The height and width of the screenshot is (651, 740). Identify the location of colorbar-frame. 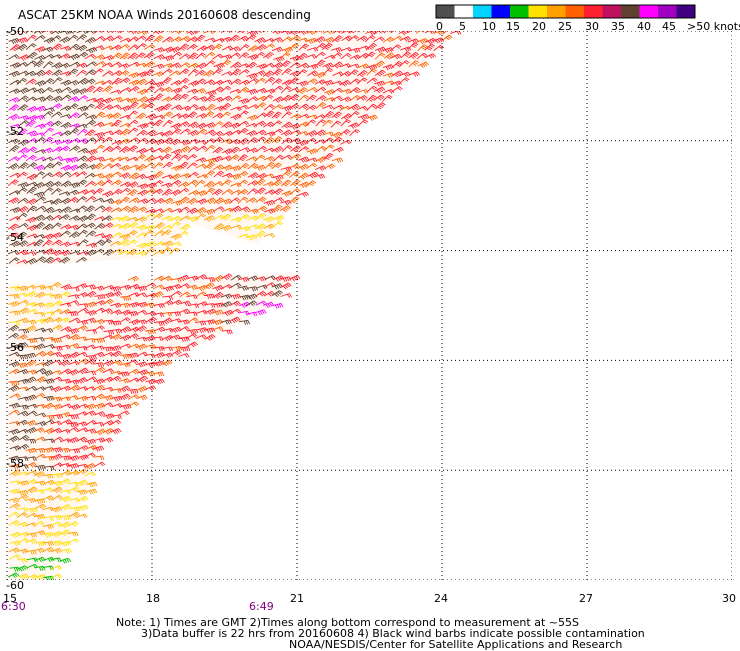
(565, 11).